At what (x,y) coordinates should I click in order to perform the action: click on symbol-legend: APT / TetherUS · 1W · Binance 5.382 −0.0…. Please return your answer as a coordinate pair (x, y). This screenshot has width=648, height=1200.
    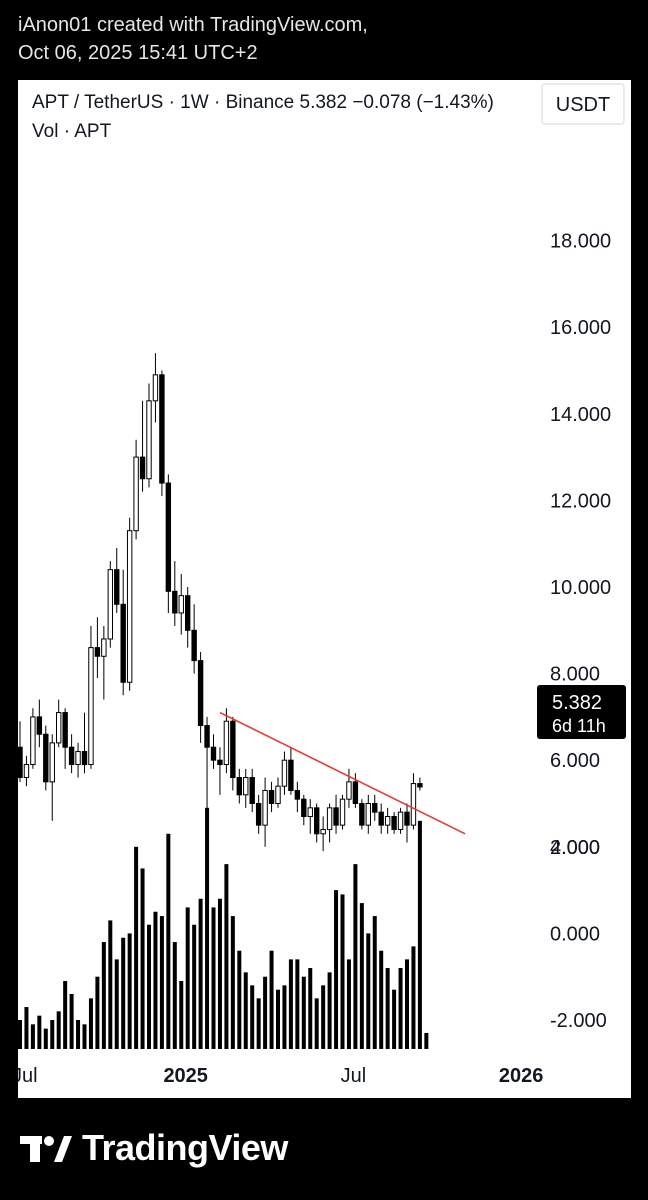
    Looking at the image, I should click on (263, 102).